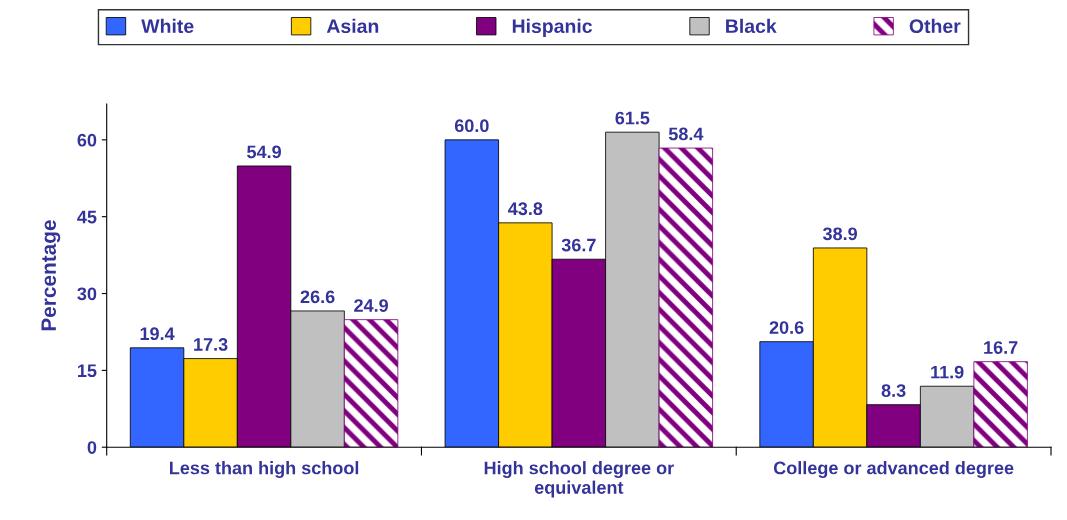  I want to click on legend-label: Black, so click(751, 26).